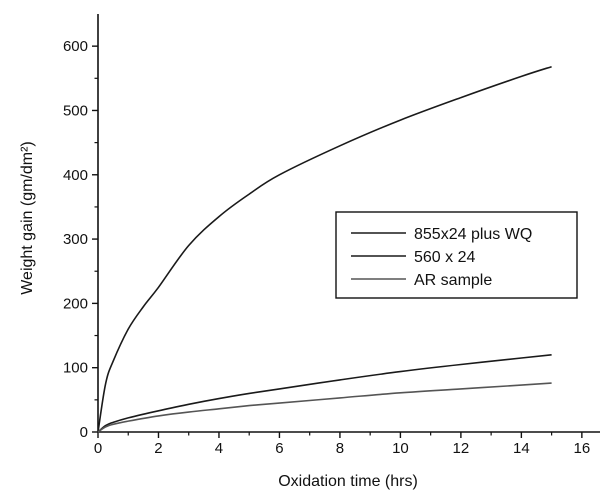  What do you see at coordinates (158, 448) in the screenshot?
I see `x-tick-label: 2` at bounding box center [158, 448].